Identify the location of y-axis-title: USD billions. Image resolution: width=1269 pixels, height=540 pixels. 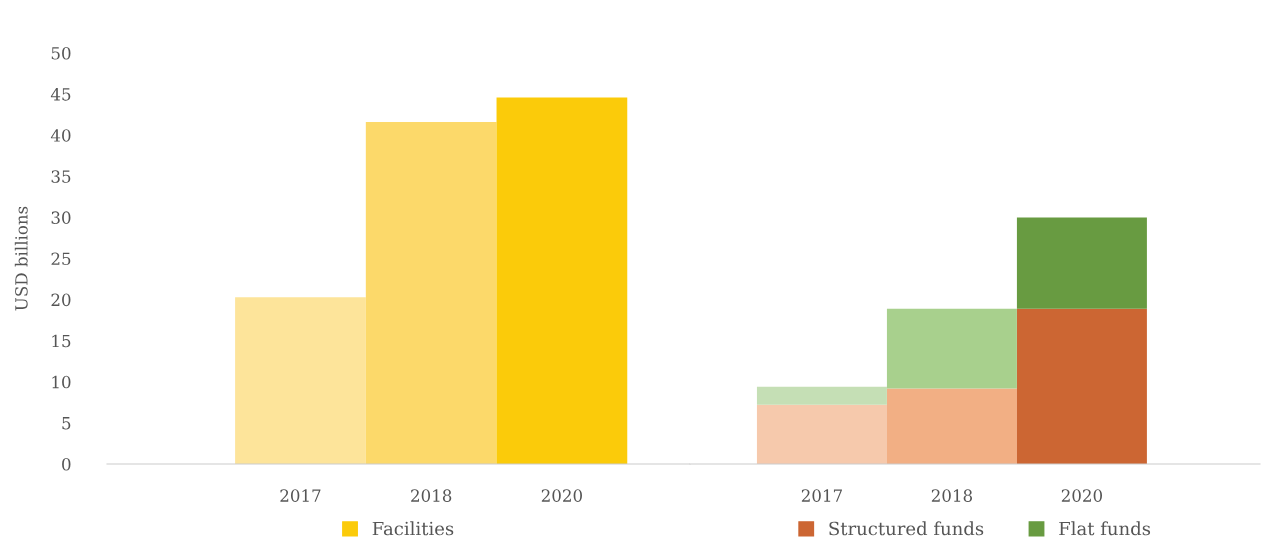
(21, 258).